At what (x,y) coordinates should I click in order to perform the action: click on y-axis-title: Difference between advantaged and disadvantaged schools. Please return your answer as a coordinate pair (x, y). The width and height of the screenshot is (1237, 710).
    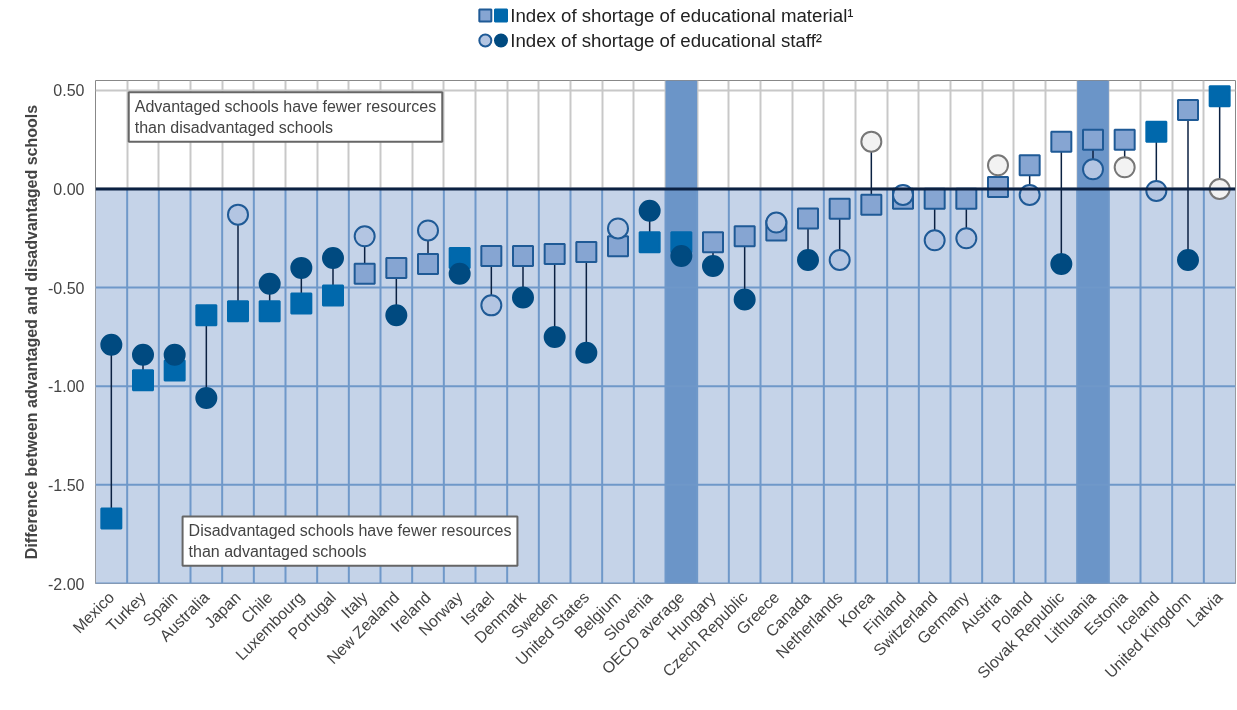
    Looking at the image, I should click on (32, 332).